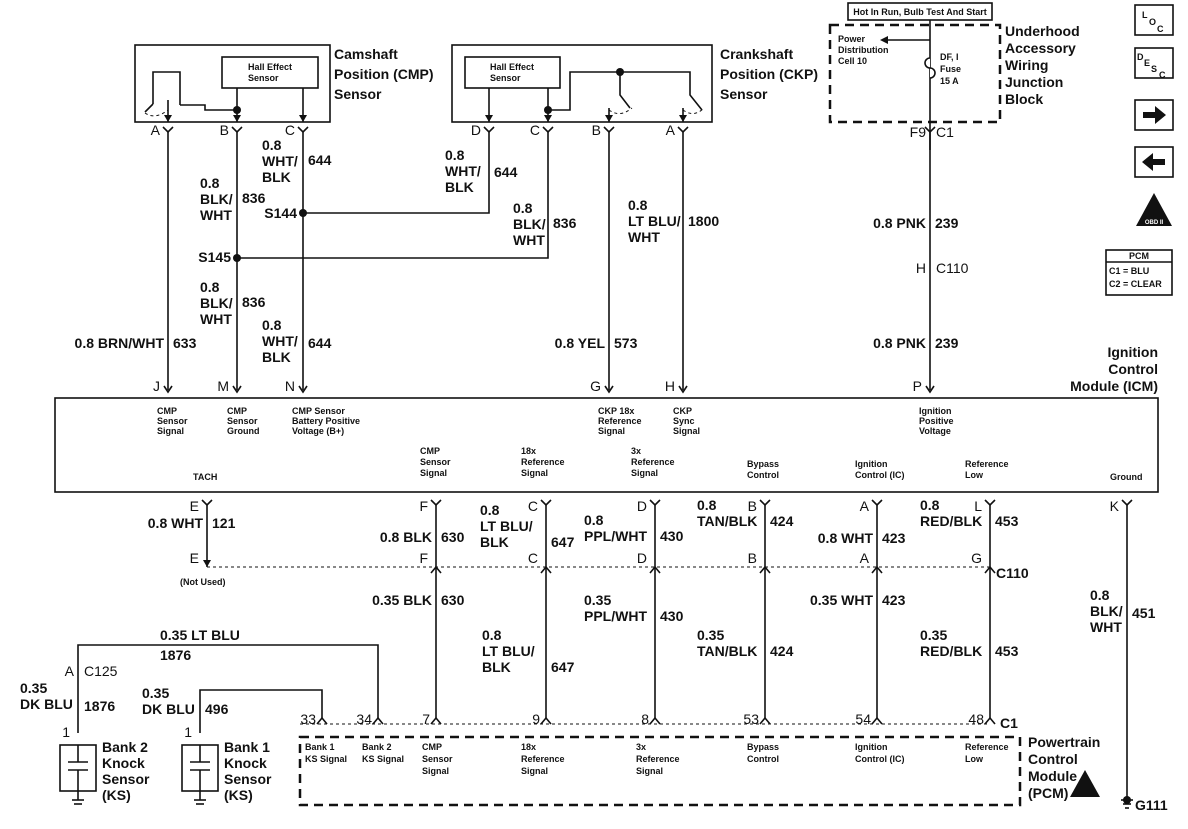 This screenshot has height=829, width=1188. Describe the element at coordinates (949, 57) in the screenshot. I see `fuse-label: DF, I` at that location.